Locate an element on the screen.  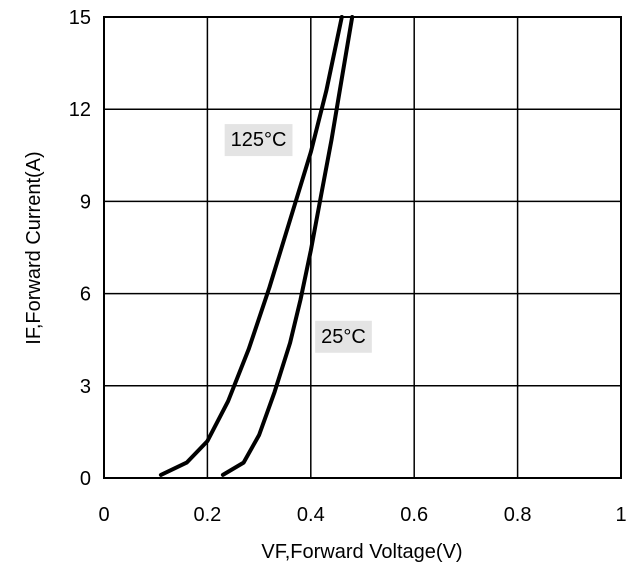
y-ticks: 0 3 6 9 12 15 is located at coordinates (80, 248).